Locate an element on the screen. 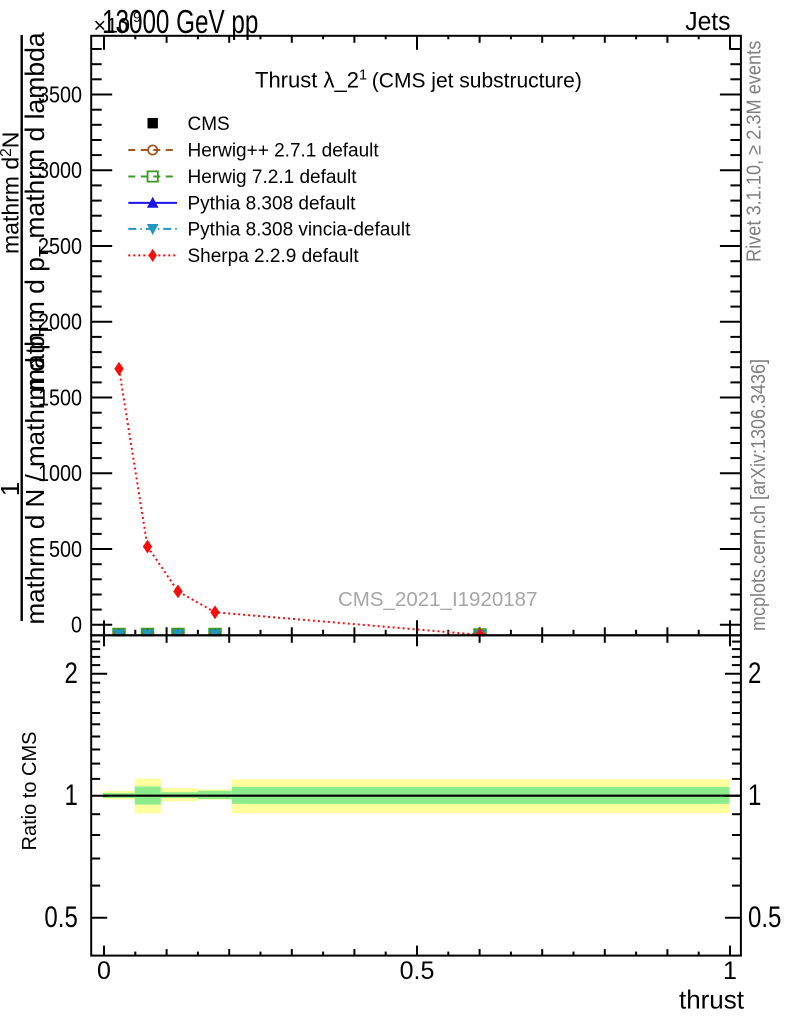 The height and width of the screenshot is (1024, 786). svg-text: Herwig 7.2.1 default is located at coordinates (273, 177).